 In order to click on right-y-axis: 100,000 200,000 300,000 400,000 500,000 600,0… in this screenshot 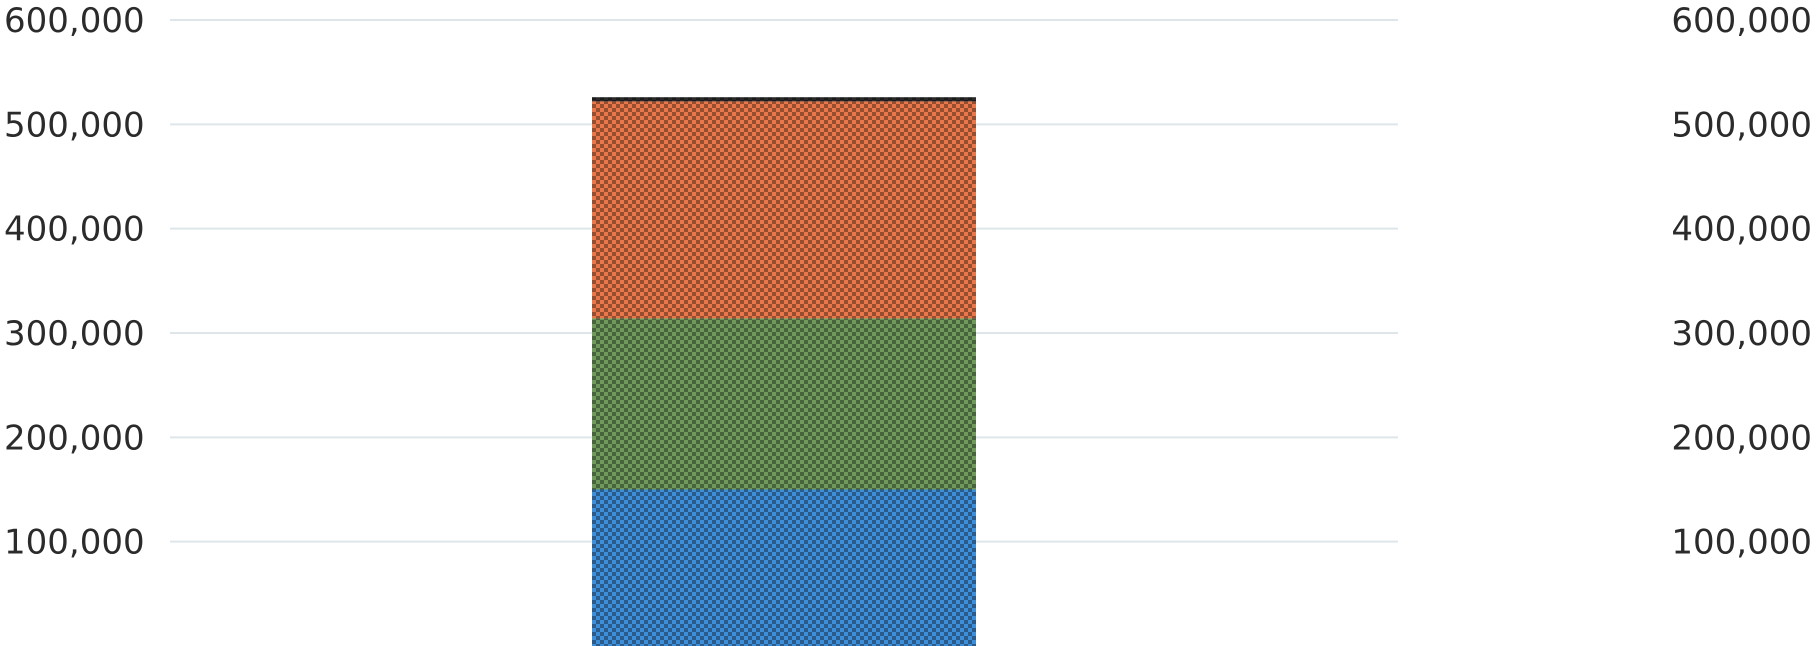, I will do `click(1741, 282)`.